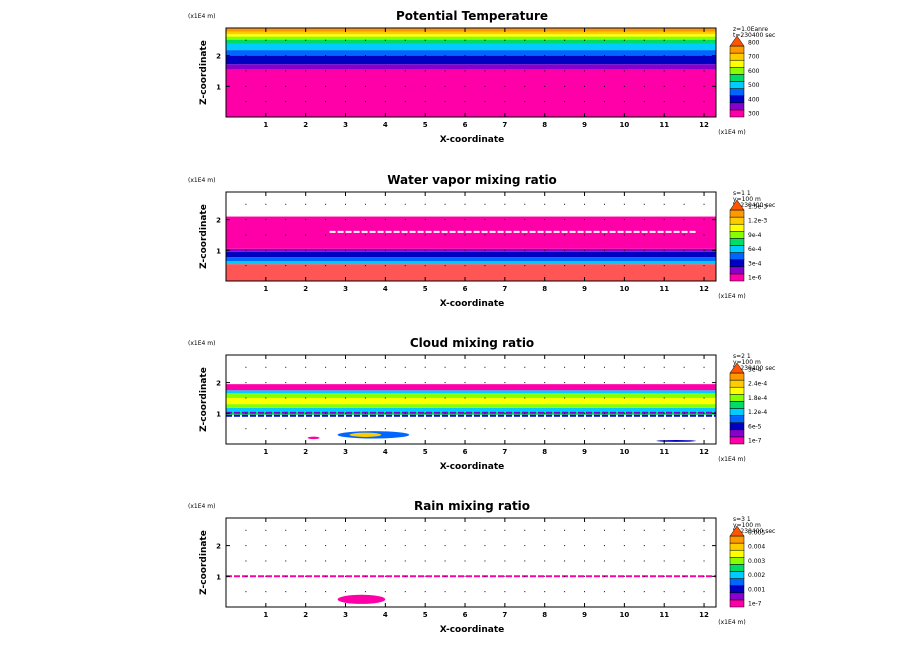 The height and width of the screenshot is (654, 904). Describe the element at coordinates (201, 343) in the screenshot. I see `z-unit-label: (x1E4 m)` at that location.